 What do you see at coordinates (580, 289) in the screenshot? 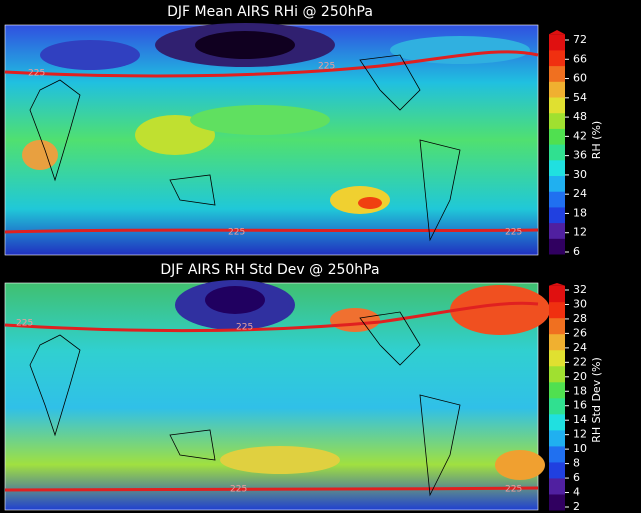
I see `colorbar-tick-label: 32` at bounding box center [580, 289].